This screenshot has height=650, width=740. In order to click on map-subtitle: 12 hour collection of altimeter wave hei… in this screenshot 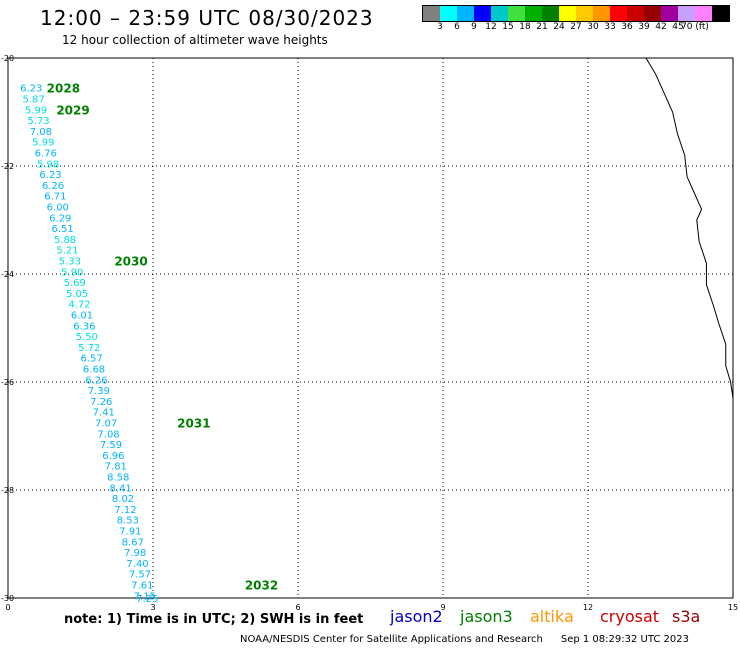, I will do `click(195, 40)`.